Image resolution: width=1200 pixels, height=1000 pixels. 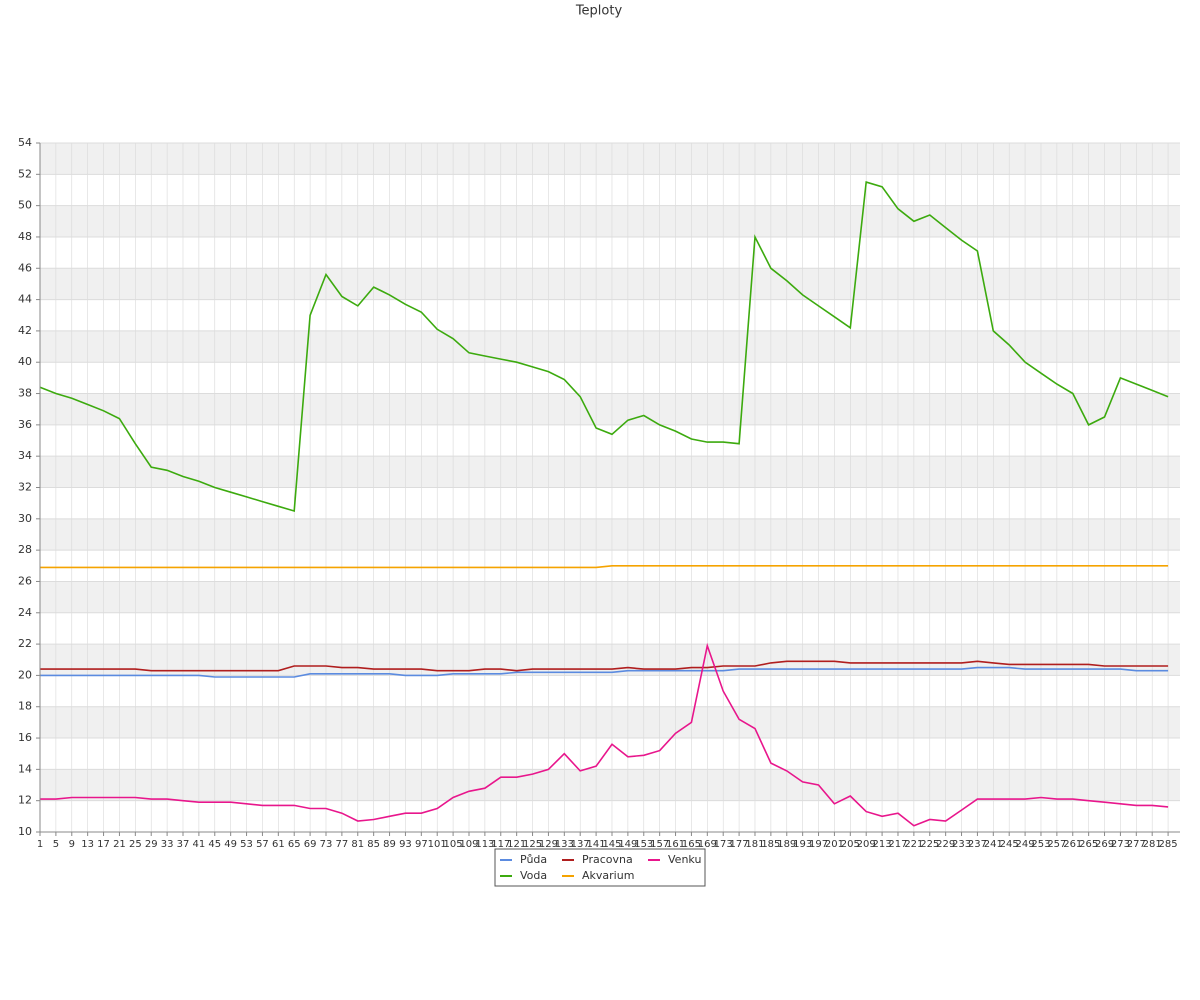 I want to click on legend-label: Voda, so click(x=533, y=875).